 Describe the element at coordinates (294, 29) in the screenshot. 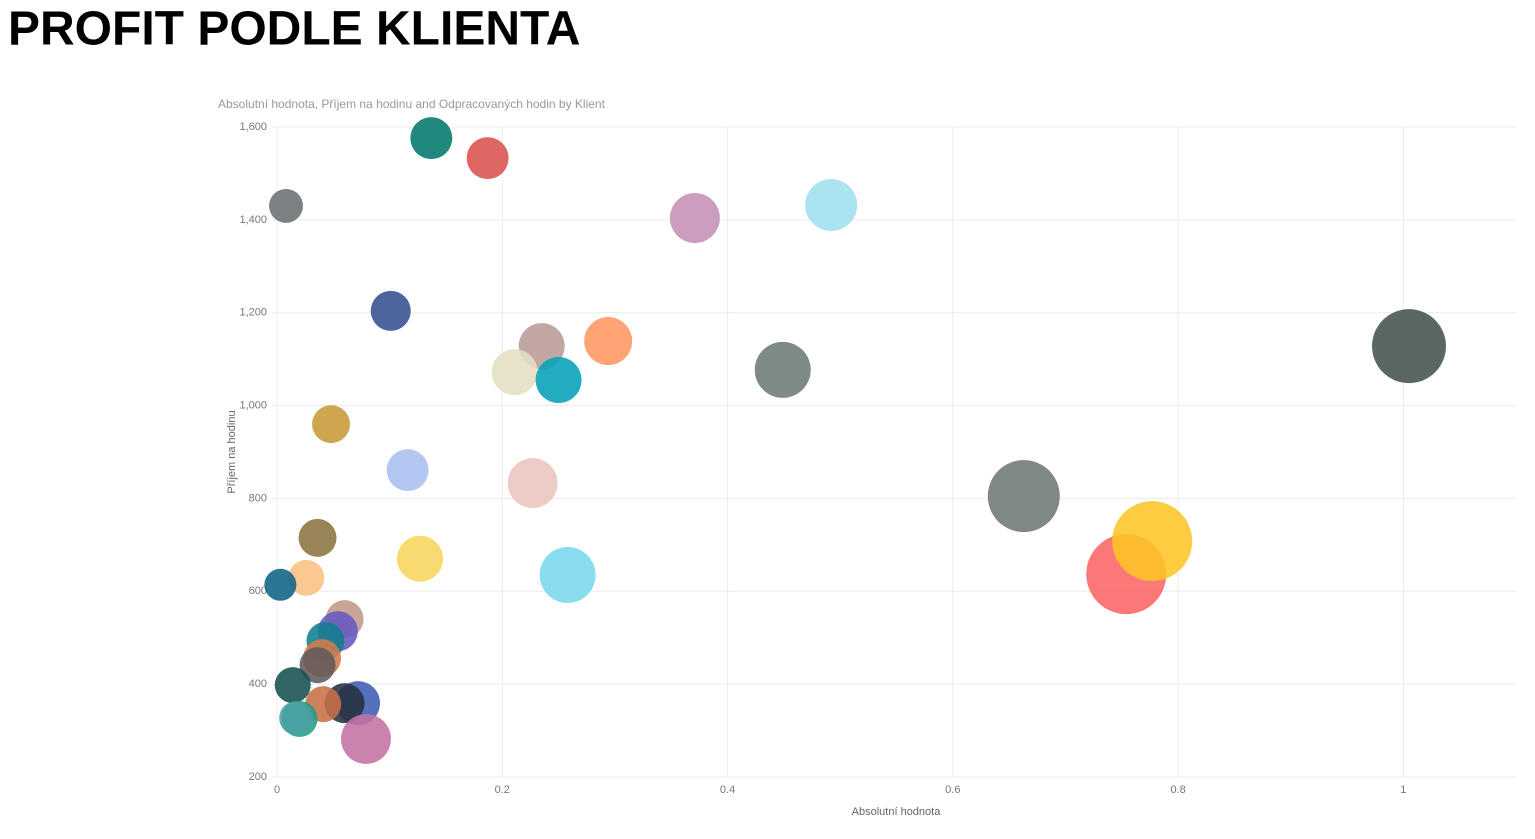

I see `page-title: PROFIT PODLE KLIENTA` at that location.